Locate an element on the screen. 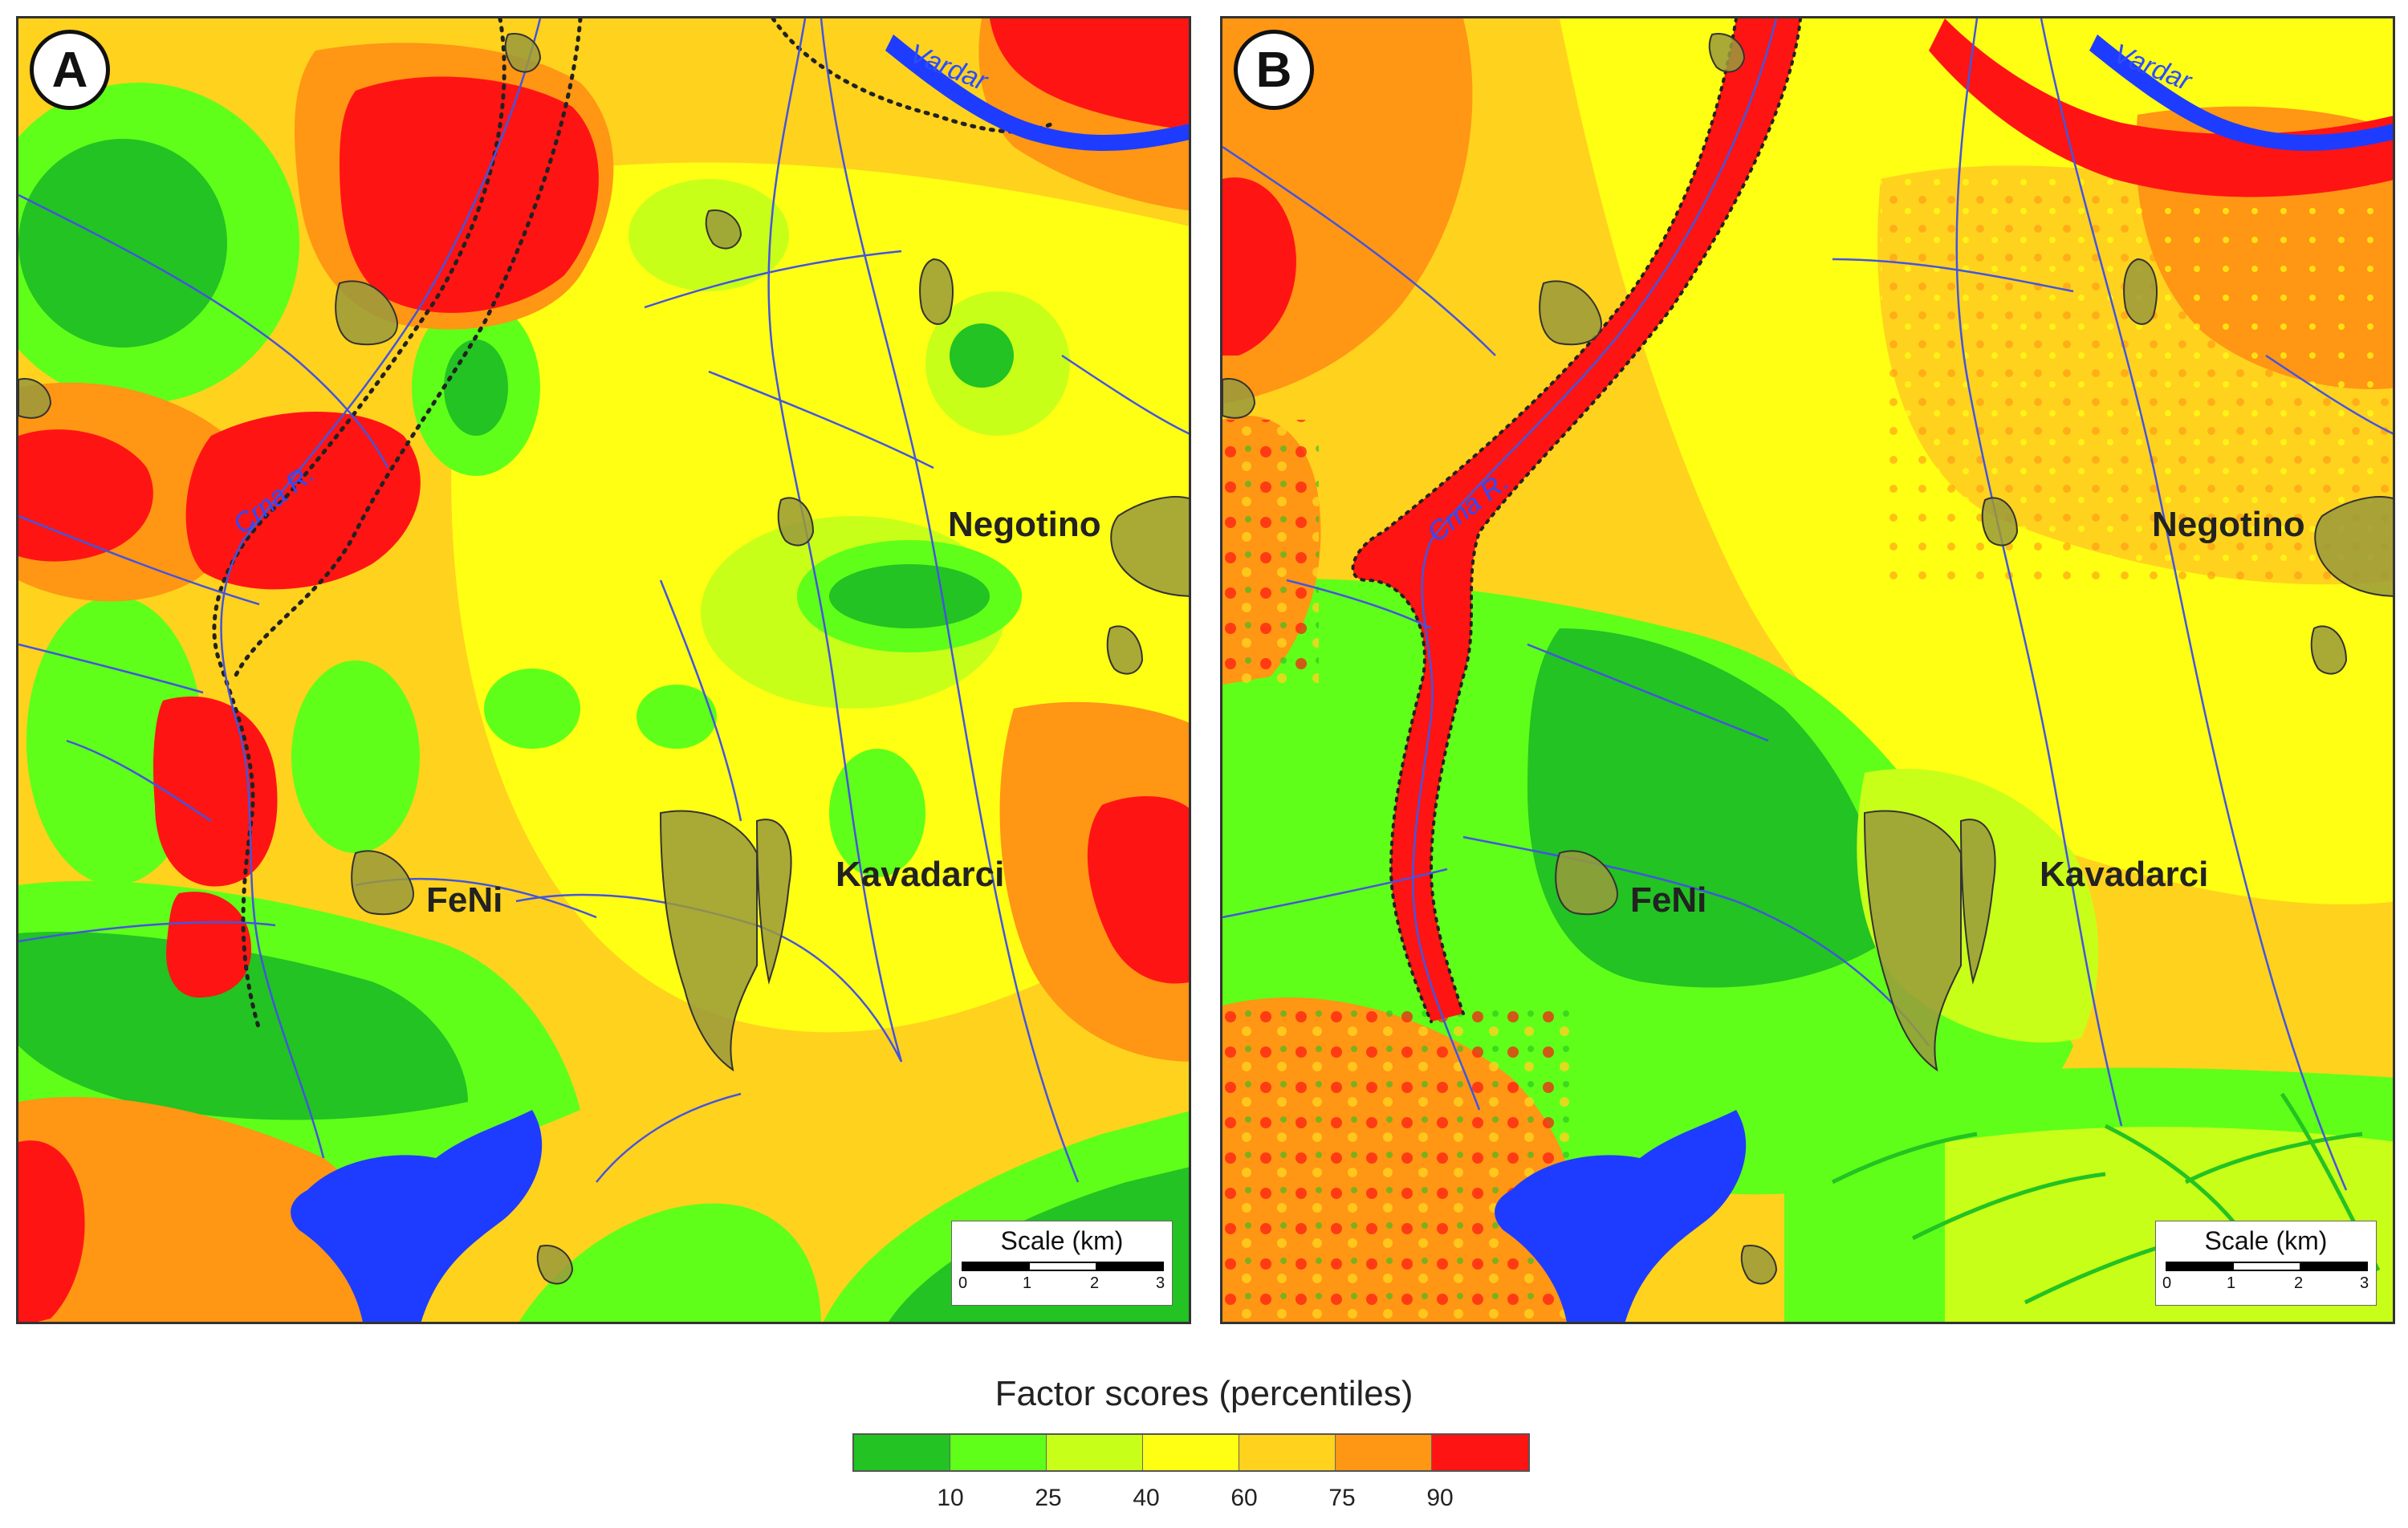  legend-break-label: 90 is located at coordinates (1440, 1498).